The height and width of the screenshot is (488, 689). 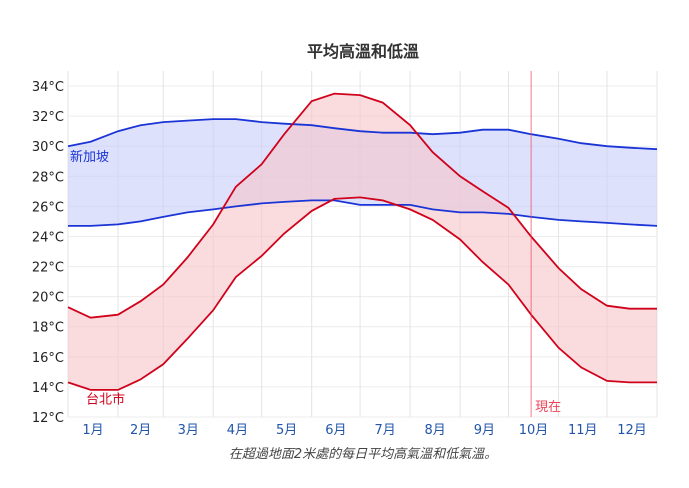 What do you see at coordinates (48, 87) in the screenshot?
I see `y-tick-label: 34°C` at bounding box center [48, 87].